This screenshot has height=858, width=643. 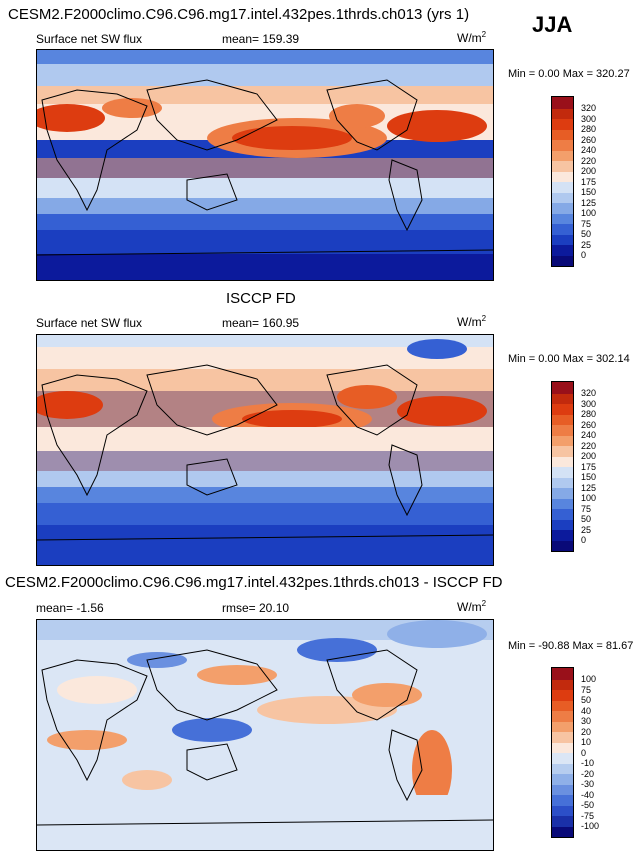 I want to click on season-label: JJA, so click(x=552, y=24).